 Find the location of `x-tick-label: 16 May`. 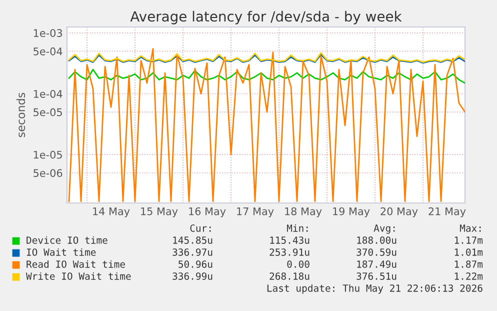

x-tick-label: 16 May is located at coordinates (207, 212).